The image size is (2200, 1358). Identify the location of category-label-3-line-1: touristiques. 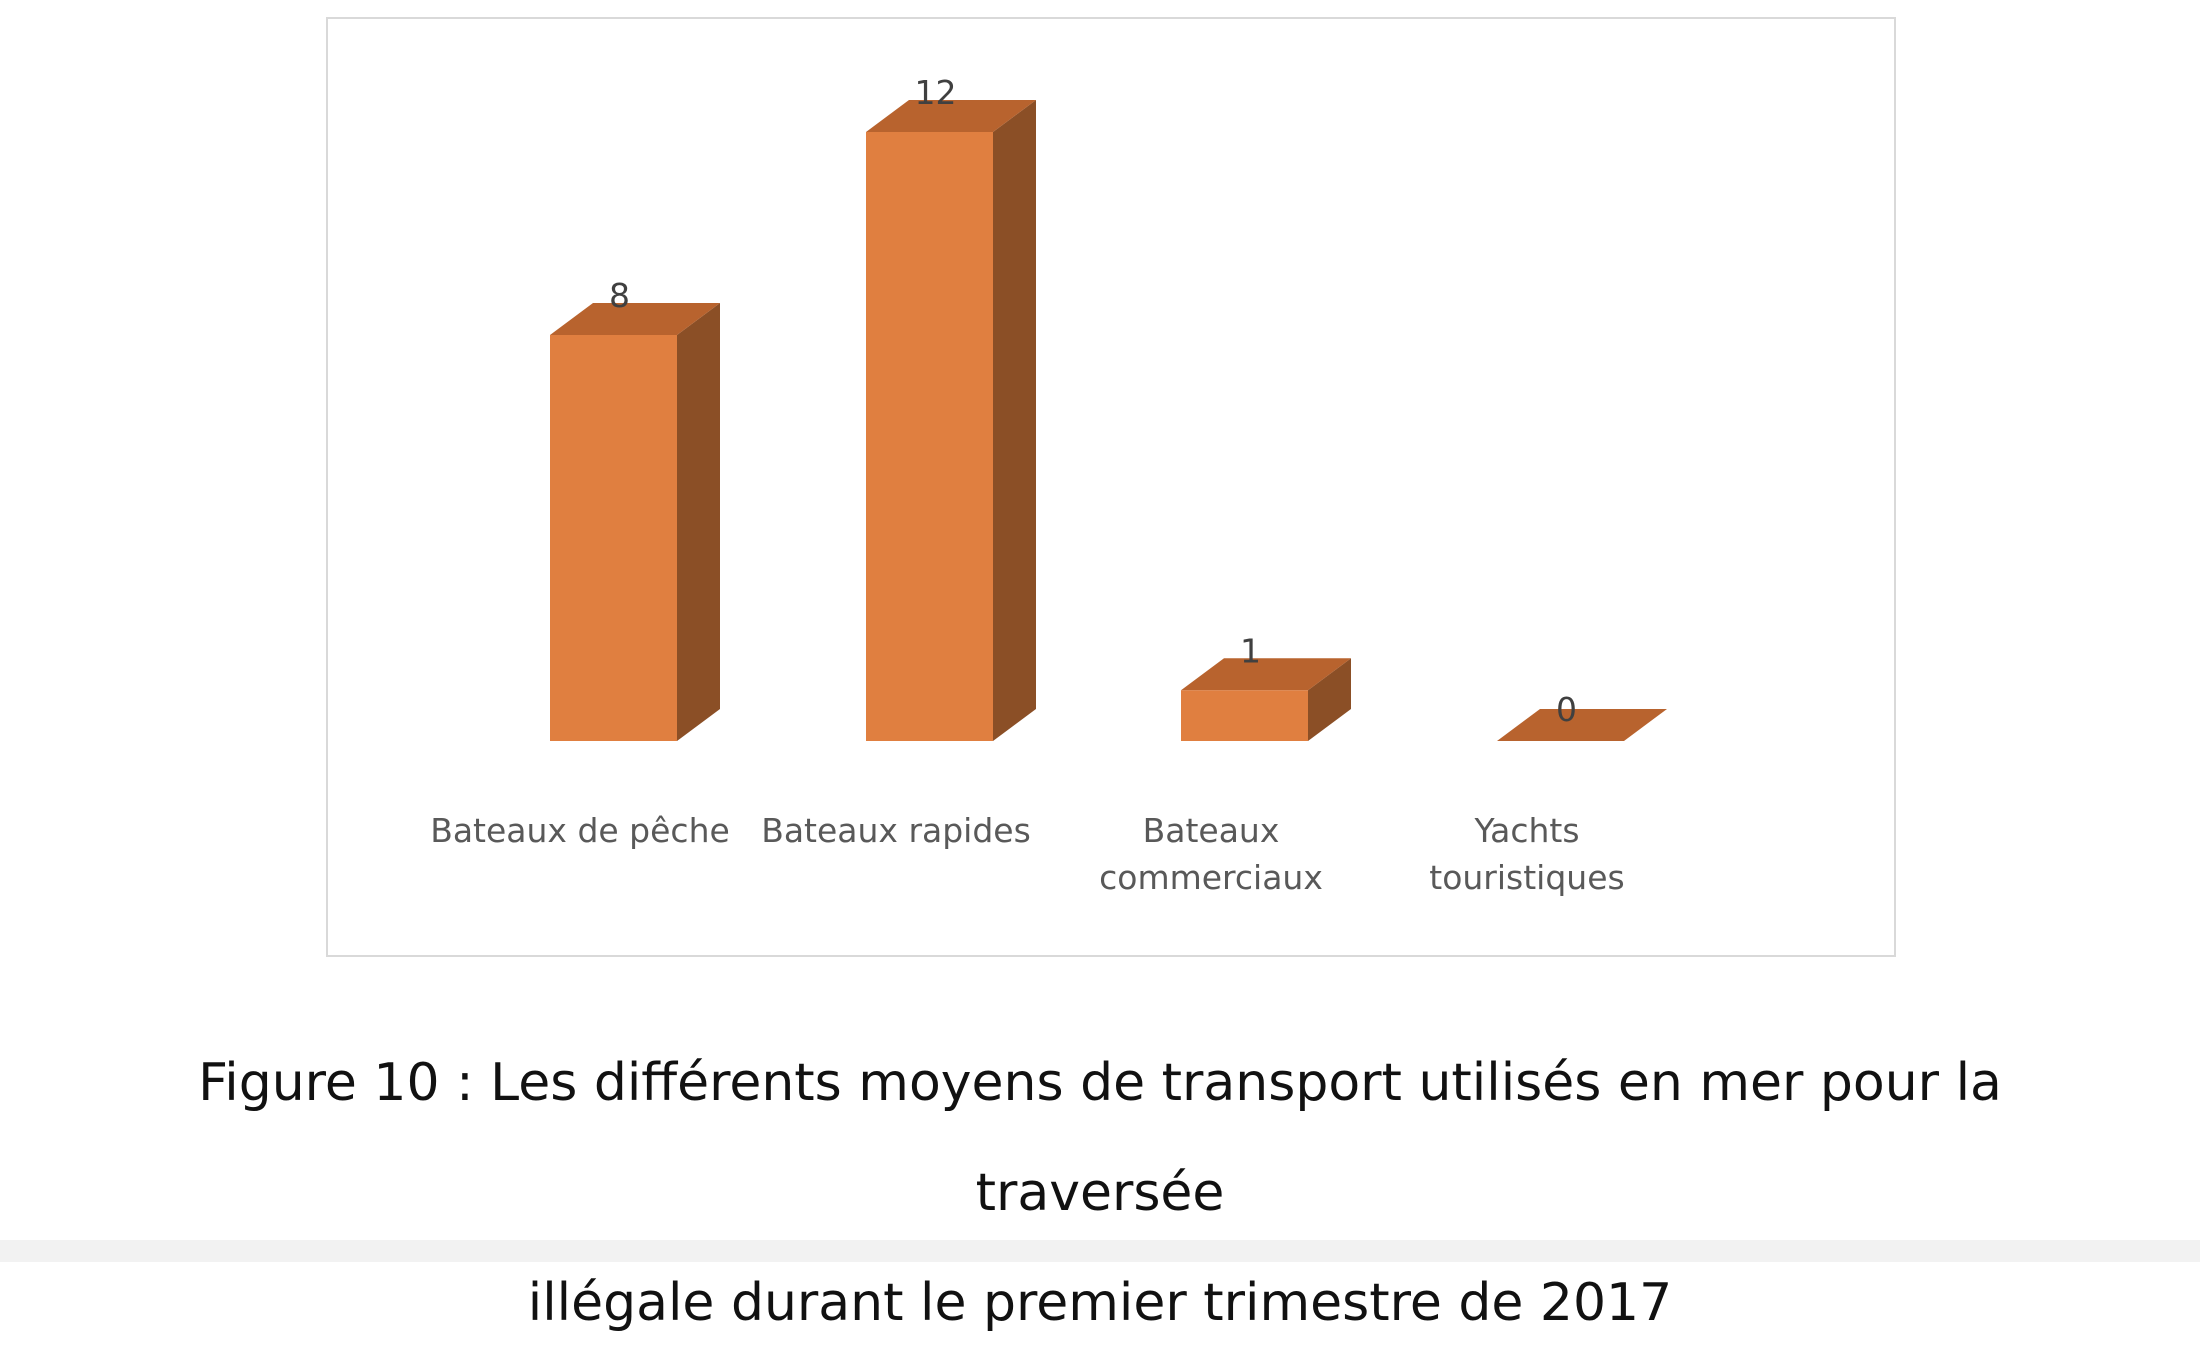
(1526, 877).